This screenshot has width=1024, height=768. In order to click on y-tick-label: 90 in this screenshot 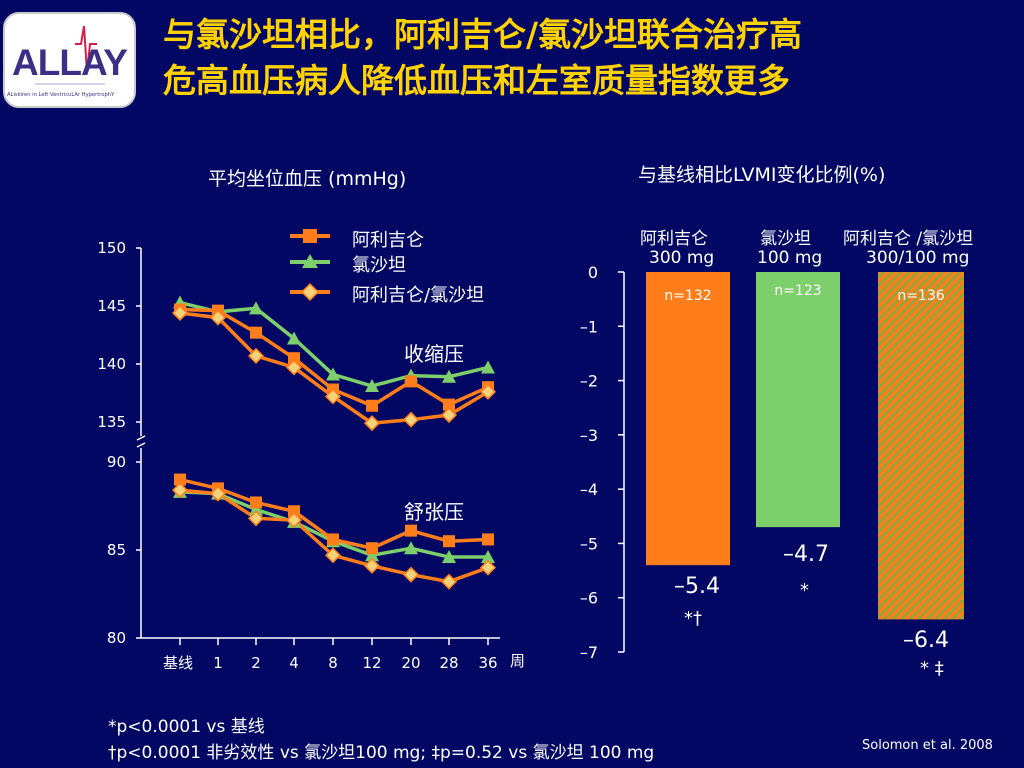, I will do `click(116, 462)`.